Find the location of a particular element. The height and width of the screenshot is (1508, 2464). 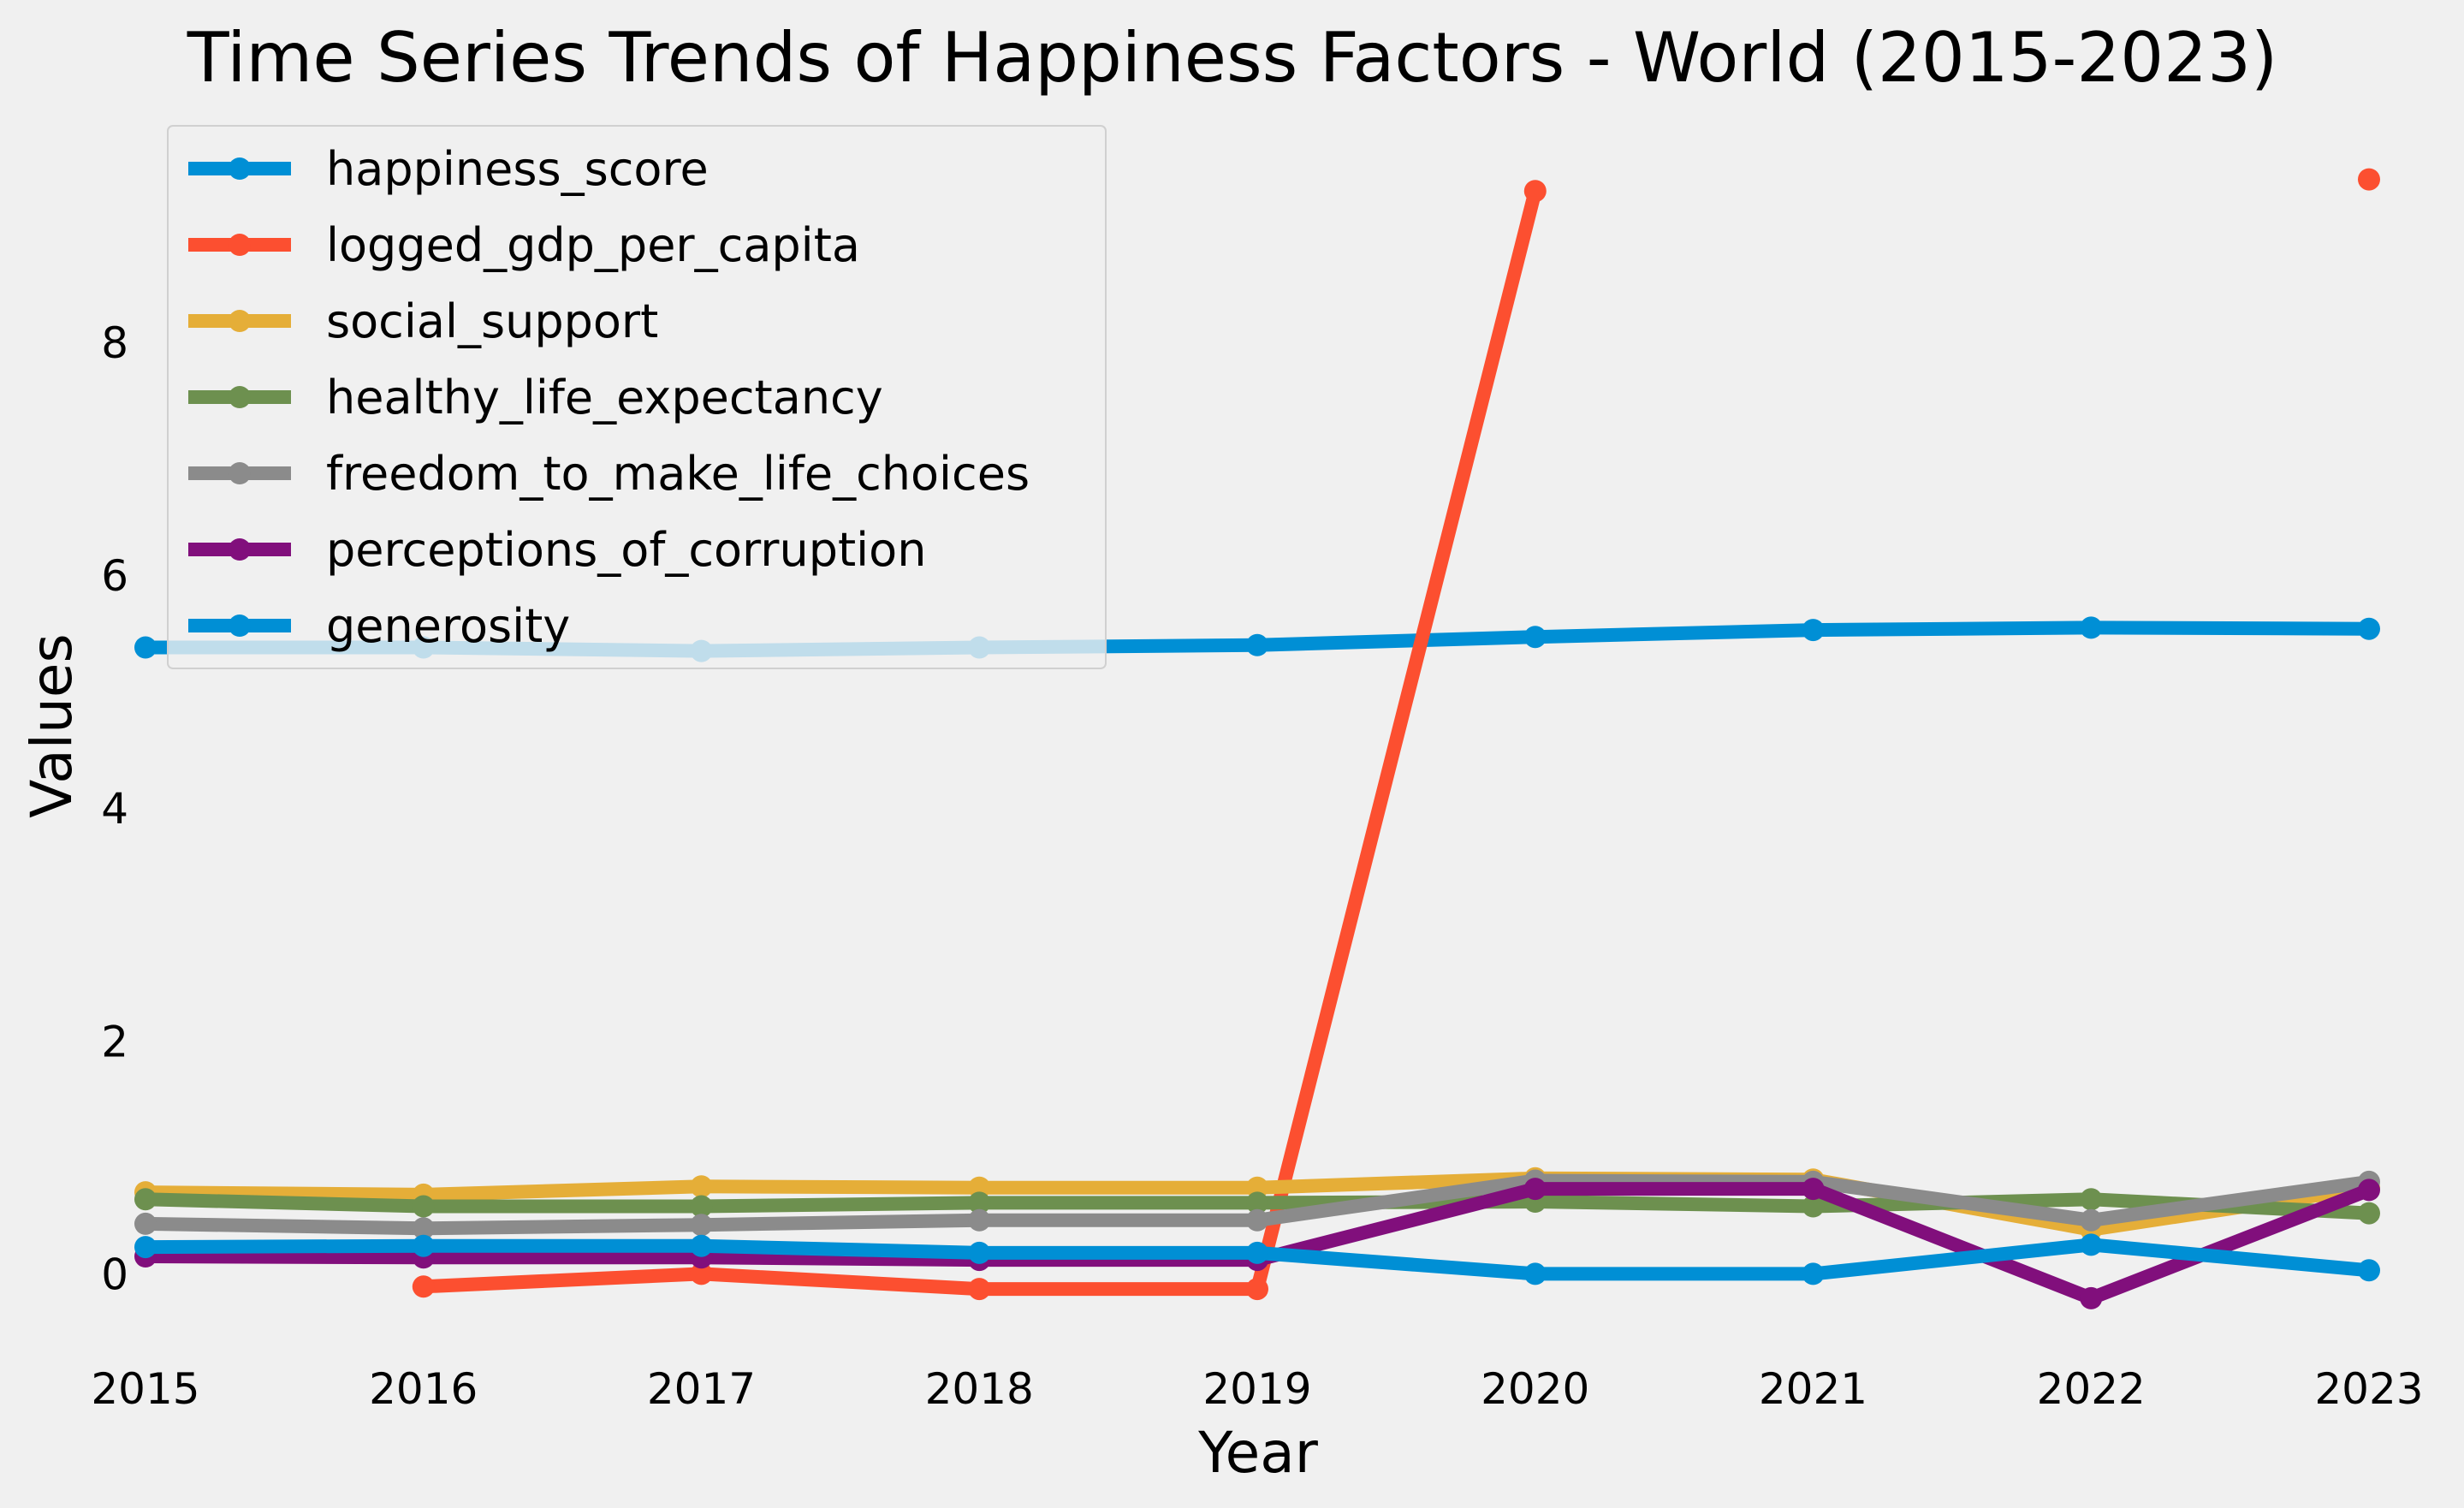

x-tick-label-2021: 2021 is located at coordinates (1813, 1389).